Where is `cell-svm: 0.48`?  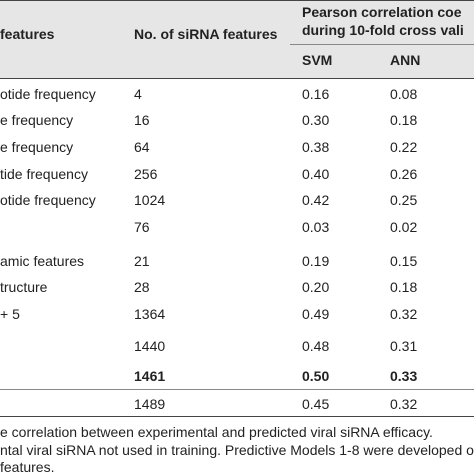
cell-svm: 0.48 is located at coordinates (316, 346).